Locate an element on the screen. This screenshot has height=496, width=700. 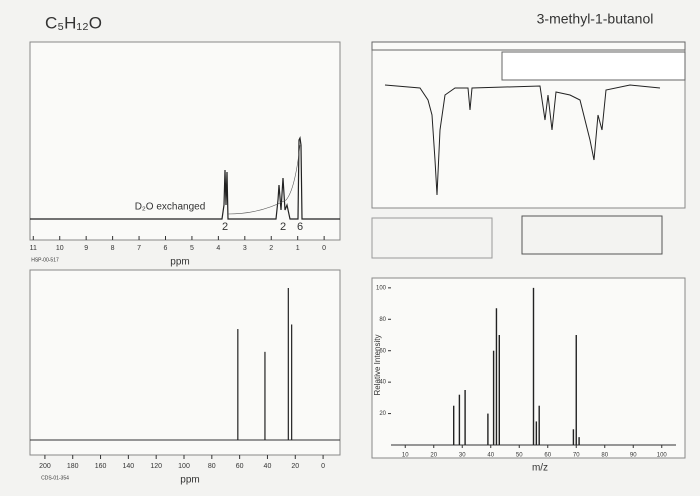
formula: C₅H₁₂O is located at coordinates (73, 22).